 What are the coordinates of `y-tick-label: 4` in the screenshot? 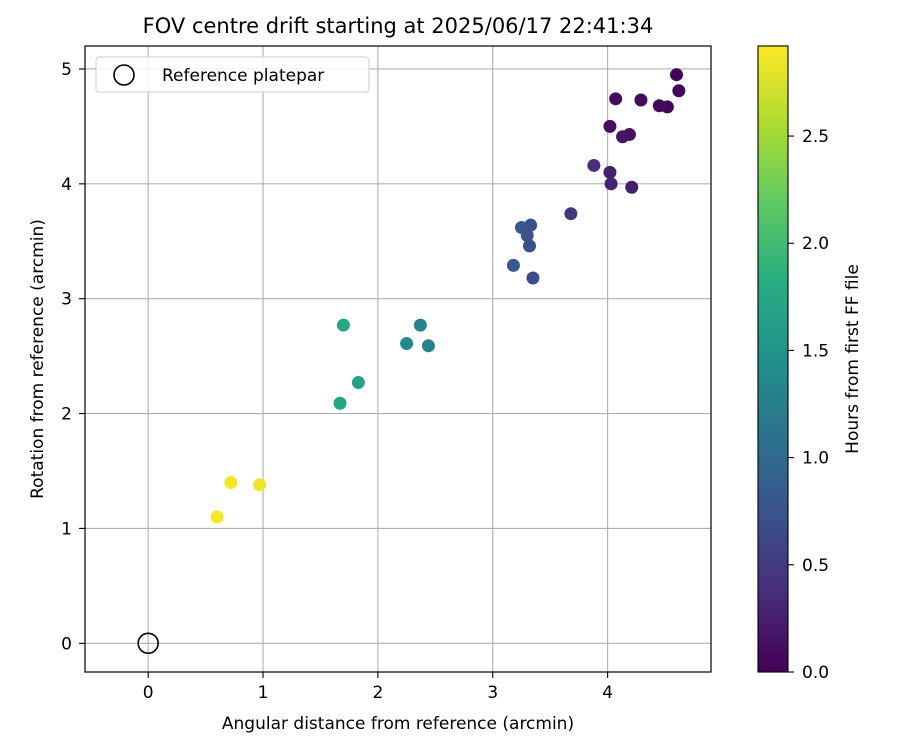 It's located at (66, 185).